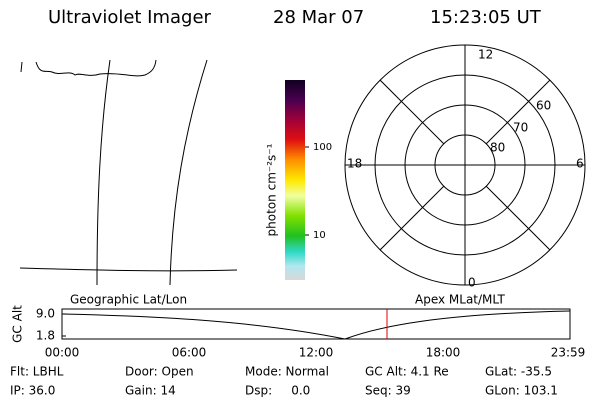 This screenshot has width=600, height=400. Describe the element at coordinates (45, 314) in the screenshot. I see `altitude-tick: 9.0` at that location.